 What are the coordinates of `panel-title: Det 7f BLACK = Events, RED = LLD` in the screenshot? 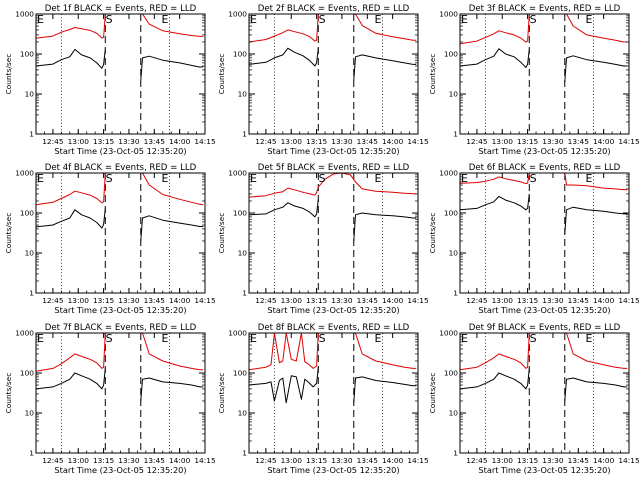 It's located at (121, 328).